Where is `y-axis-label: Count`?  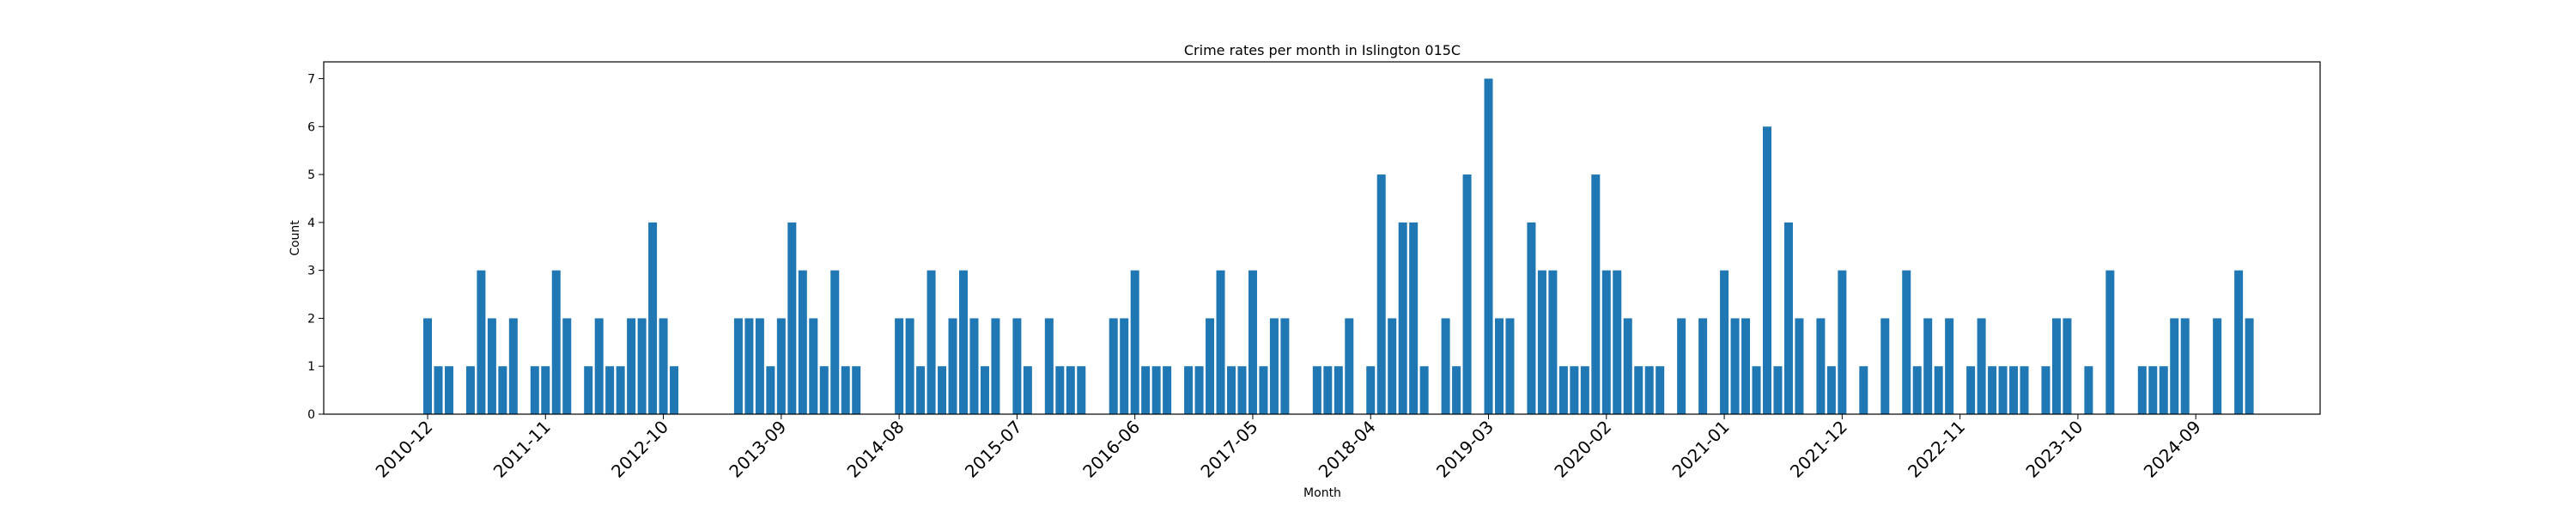 y-axis-label: Count is located at coordinates (295, 238).